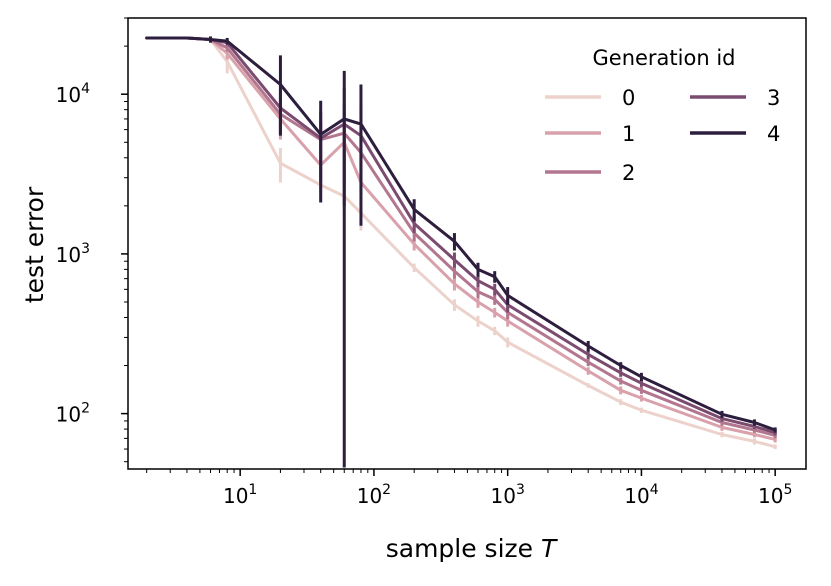 The image size is (831, 586). What do you see at coordinates (641, 495) in the screenshot?
I see `x-tick-label: 10⁴` at bounding box center [641, 495].